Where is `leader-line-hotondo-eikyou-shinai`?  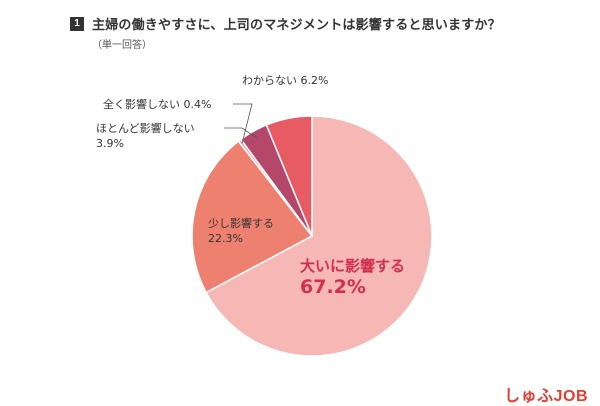 leader-line-hotondo-eikyou-shinai is located at coordinates (241, 133).